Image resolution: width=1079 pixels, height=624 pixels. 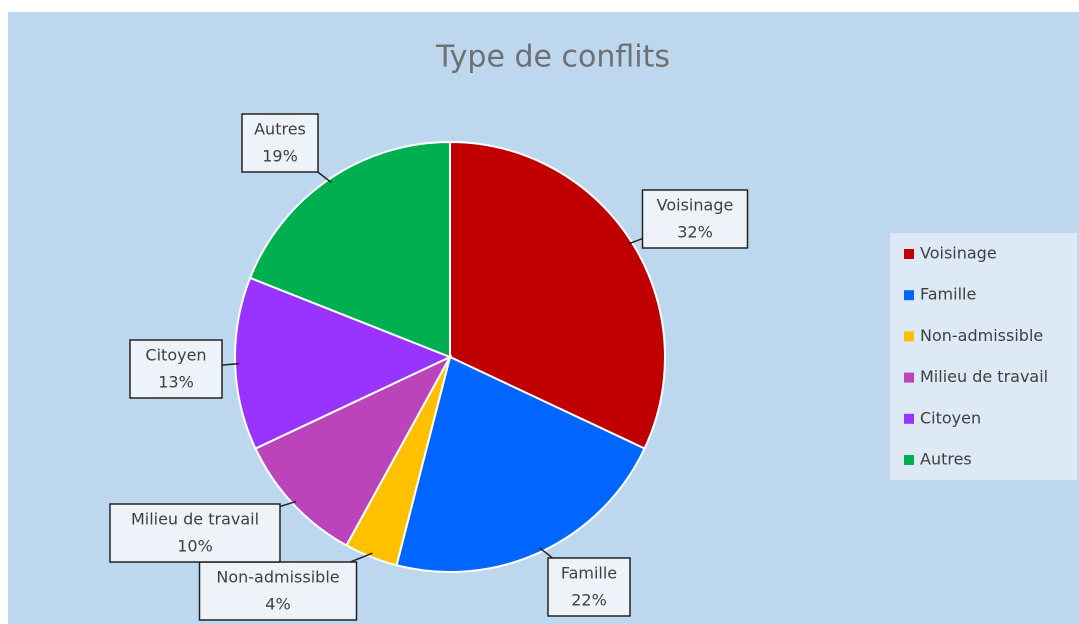 I want to click on data-label-value: 4%, so click(x=277, y=604).